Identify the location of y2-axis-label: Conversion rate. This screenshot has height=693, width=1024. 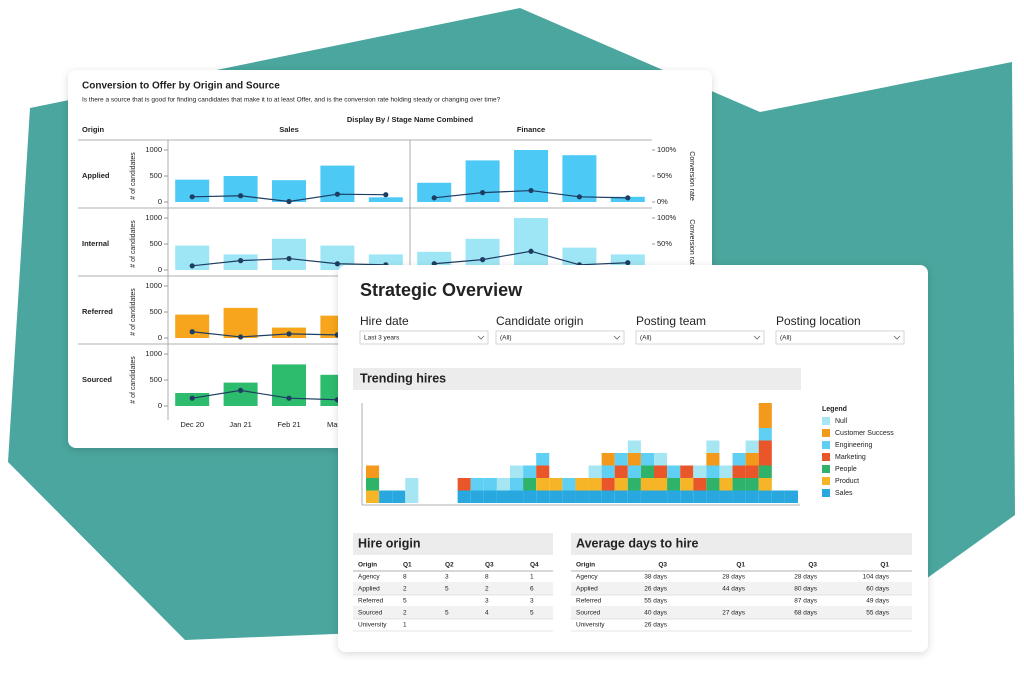
(691, 244).